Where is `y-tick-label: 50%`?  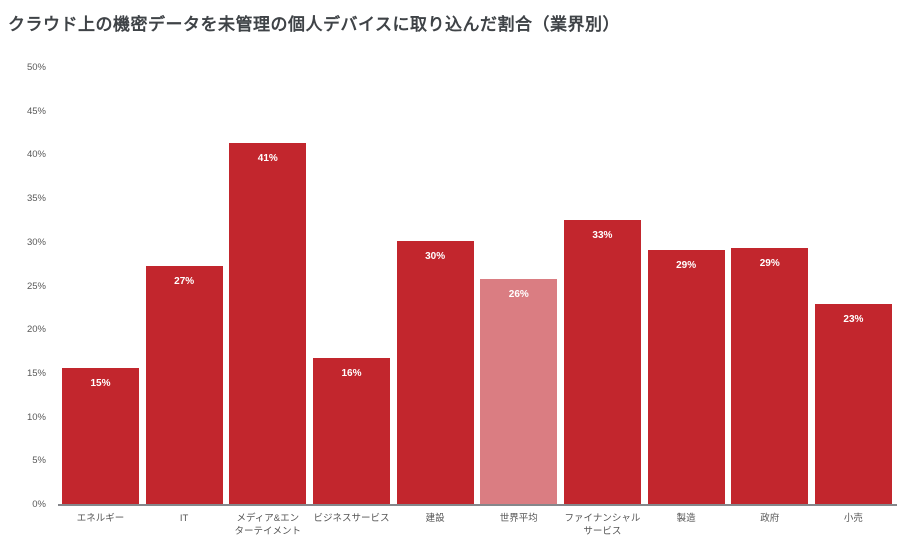 y-tick-label: 50% is located at coordinates (36, 67).